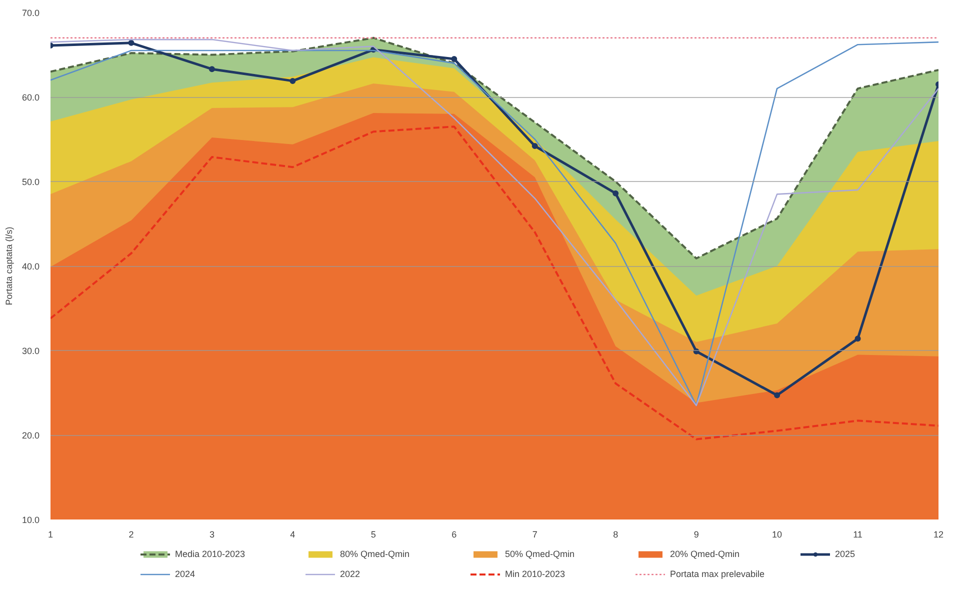 This screenshot has height=599, width=960. What do you see at coordinates (31, 13) in the screenshot?
I see `y-tick-label: 70.0` at bounding box center [31, 13].